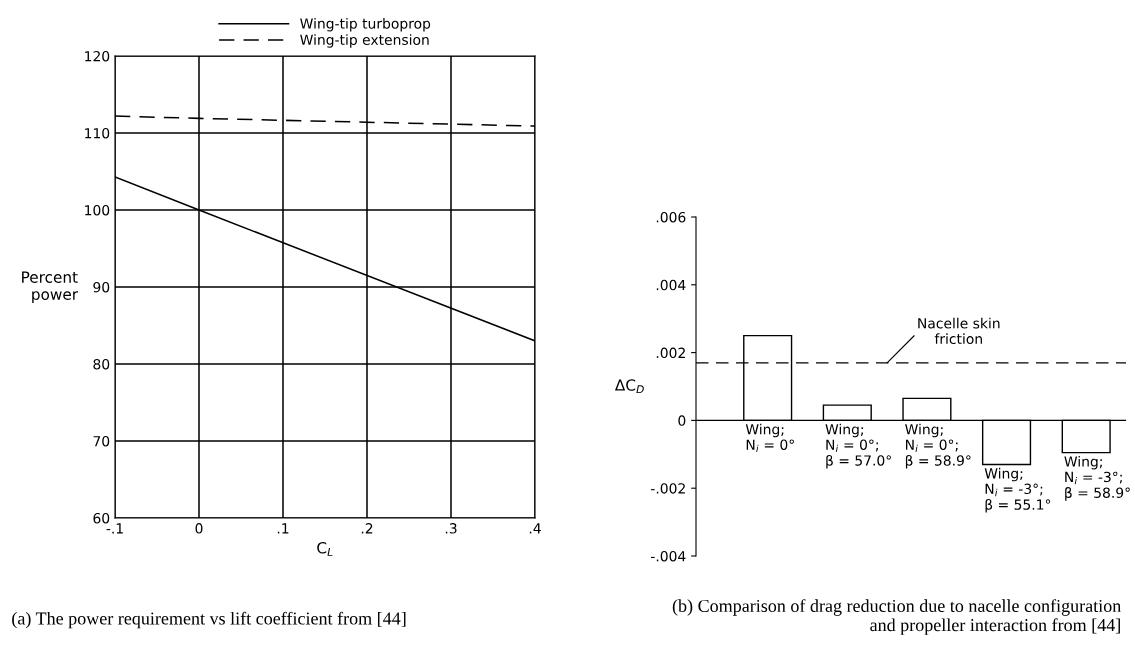 The width and height of the screenshot is (1135, 653). I want to click on text: (b) Comparison of drag reduction due to nacelle configuration and propeller interaction from [44], so click(896, 617).